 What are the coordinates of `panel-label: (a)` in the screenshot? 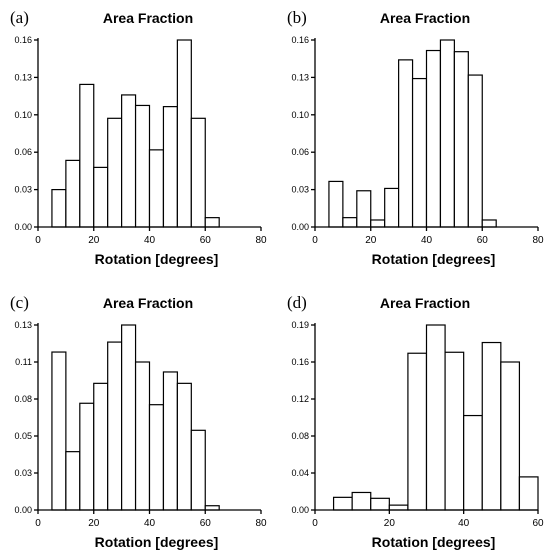 It's located at (19, 17).